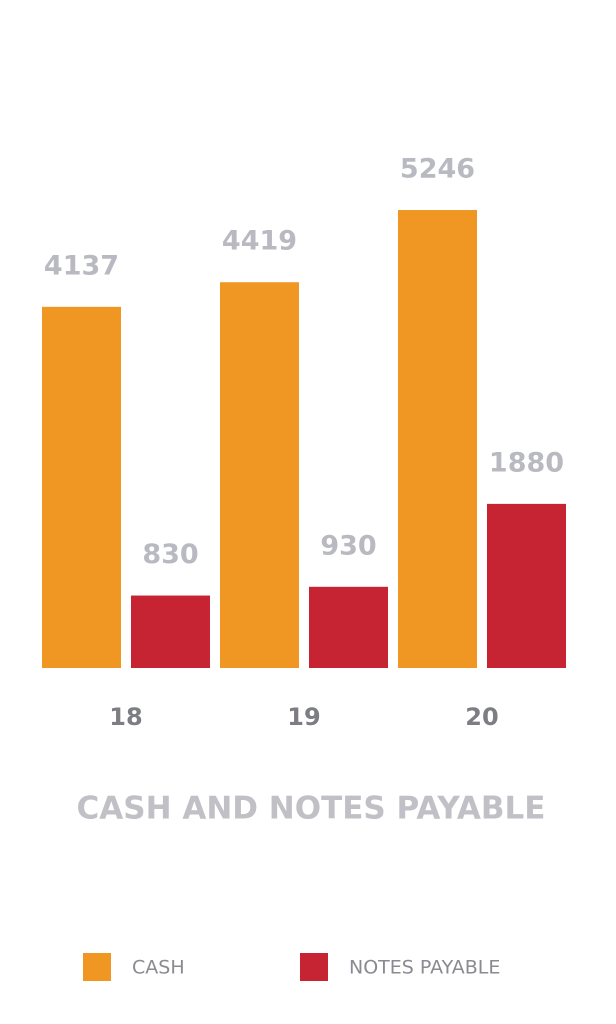 The image size is (616, 1024). I want to click on value-label: 5246, so click(437, 169).